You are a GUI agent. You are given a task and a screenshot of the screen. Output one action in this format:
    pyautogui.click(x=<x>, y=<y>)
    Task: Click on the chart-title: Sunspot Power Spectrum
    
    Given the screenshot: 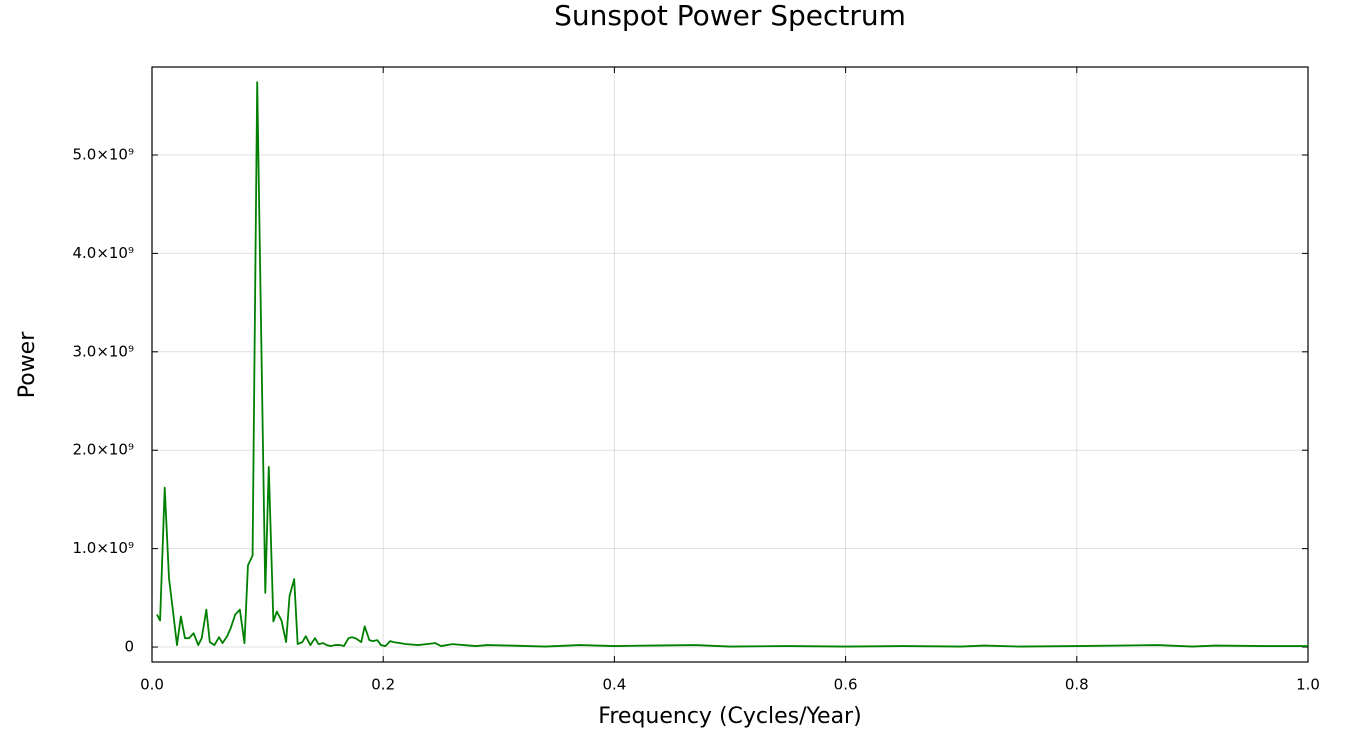 What is the action you would take?
    pyautogui.click(x=730, y=16)
    